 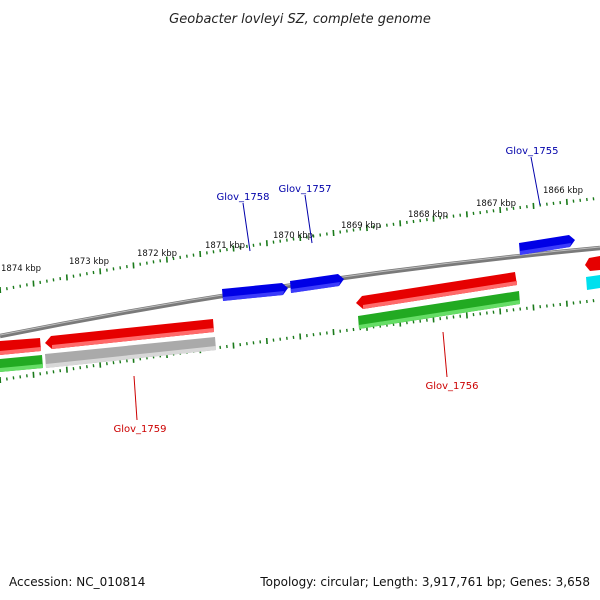 I want to click on pseudogene-feature-shade, so click(x=131, y=357).